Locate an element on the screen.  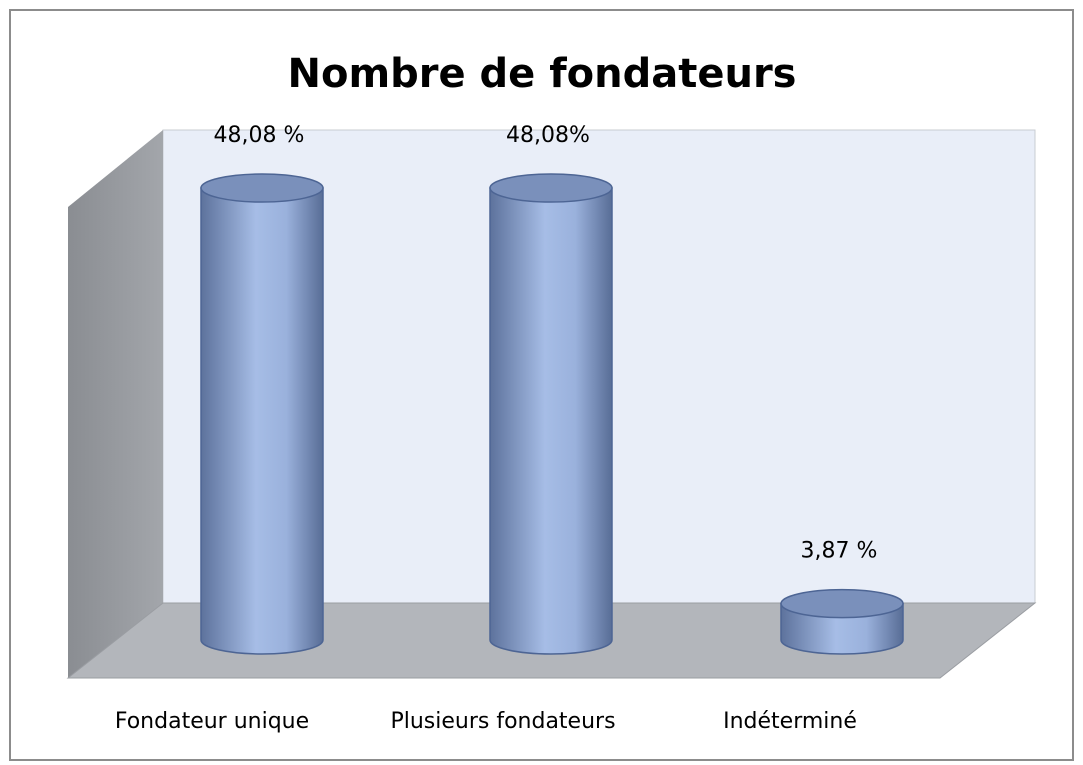
x-tick-label: Fondateur unique is located at coordinates (212, 721).